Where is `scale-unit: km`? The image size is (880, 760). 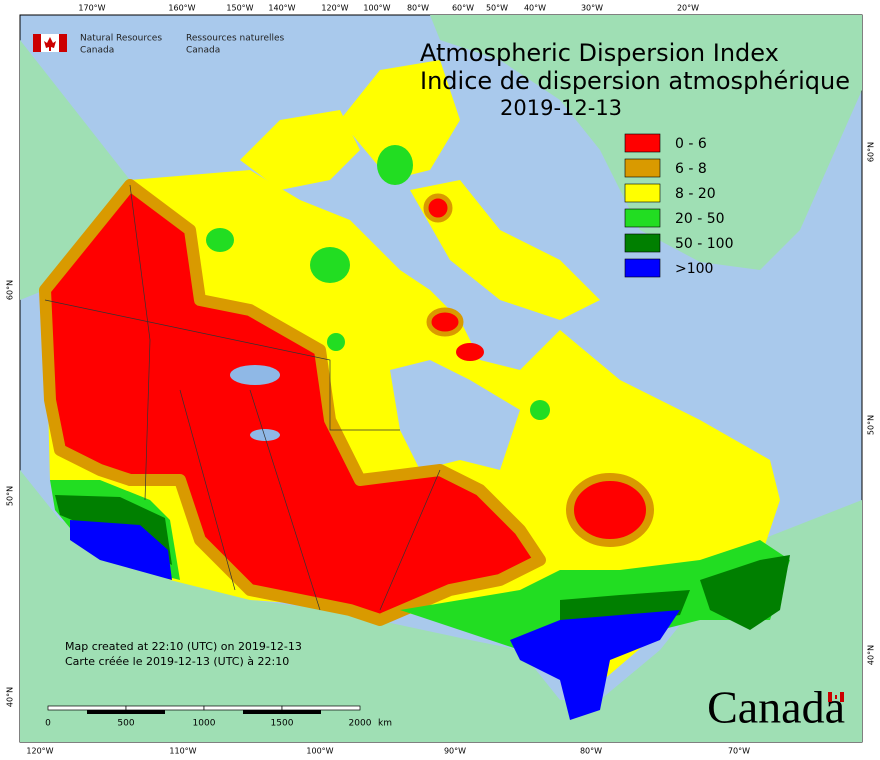 scale-unit: km is located at coordinates (385, 724).